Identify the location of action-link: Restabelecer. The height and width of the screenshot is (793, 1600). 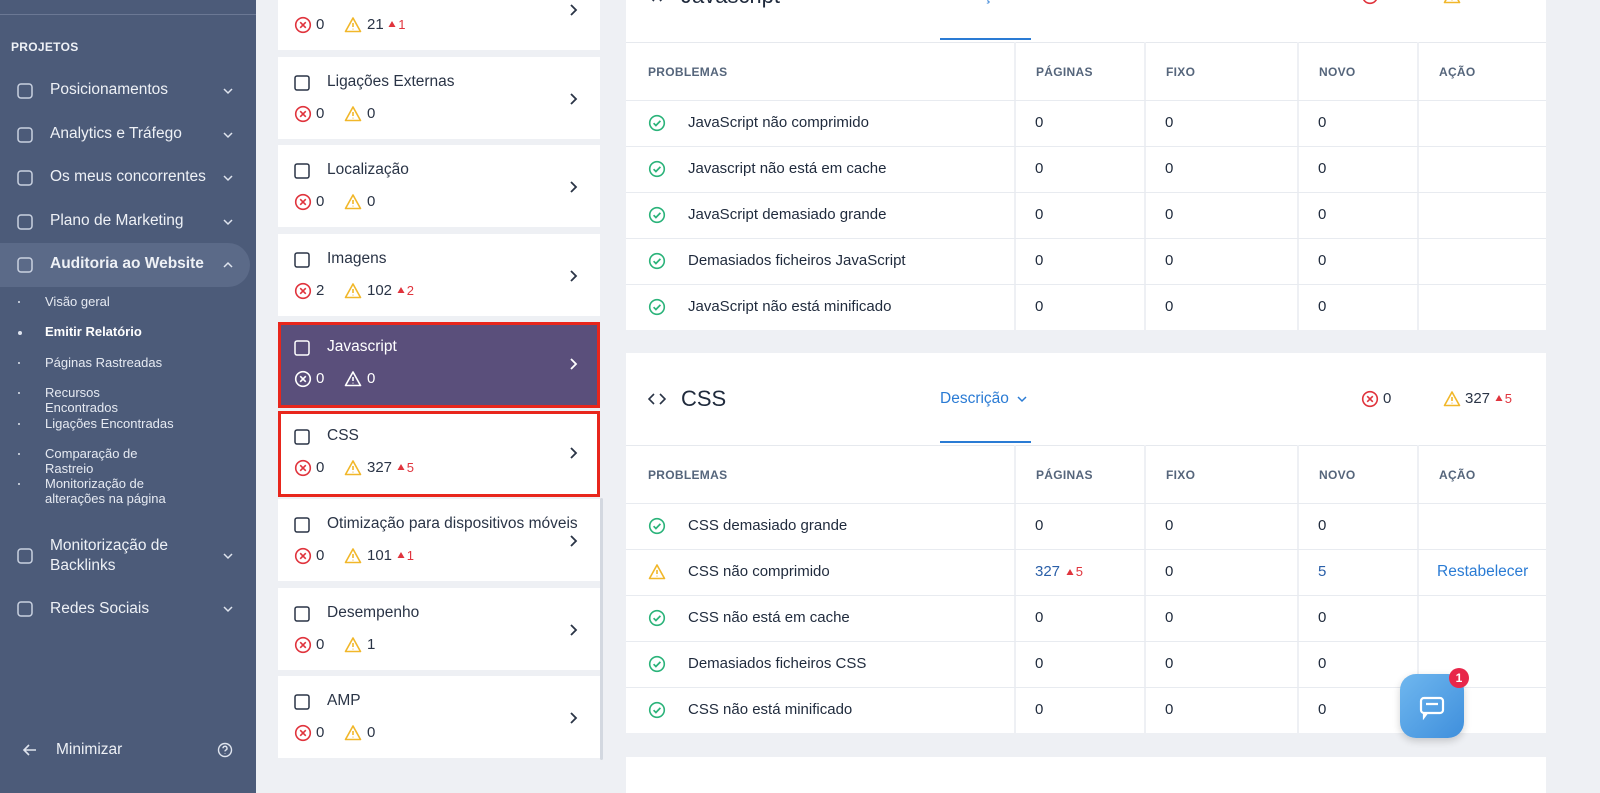
(1483, 571).